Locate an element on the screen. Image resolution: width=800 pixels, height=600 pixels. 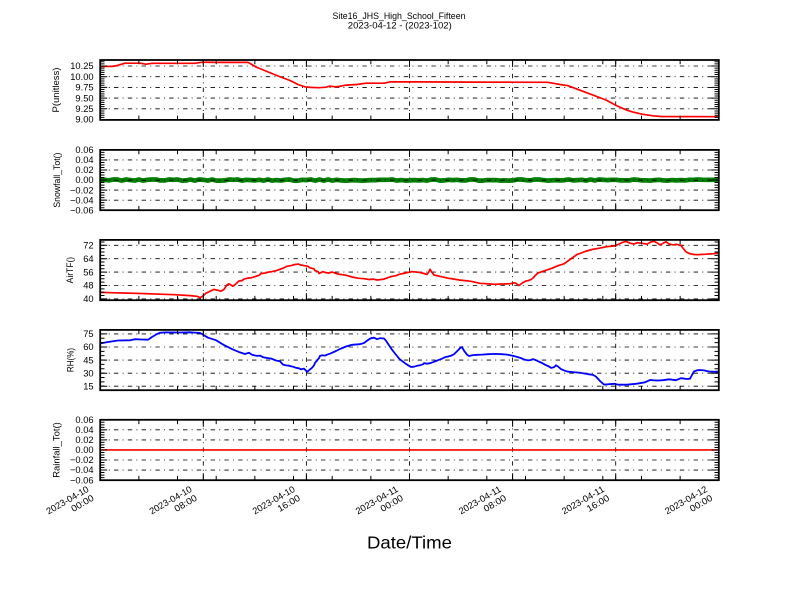
svg-text: 45 is located at coordinates (88, 360).